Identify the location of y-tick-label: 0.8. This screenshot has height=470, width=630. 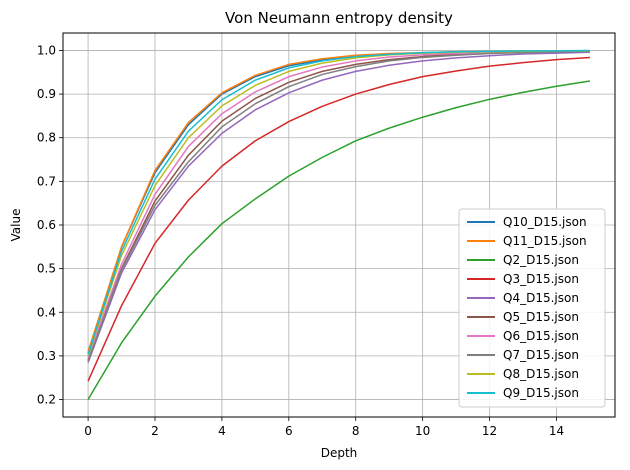
(46, 138).